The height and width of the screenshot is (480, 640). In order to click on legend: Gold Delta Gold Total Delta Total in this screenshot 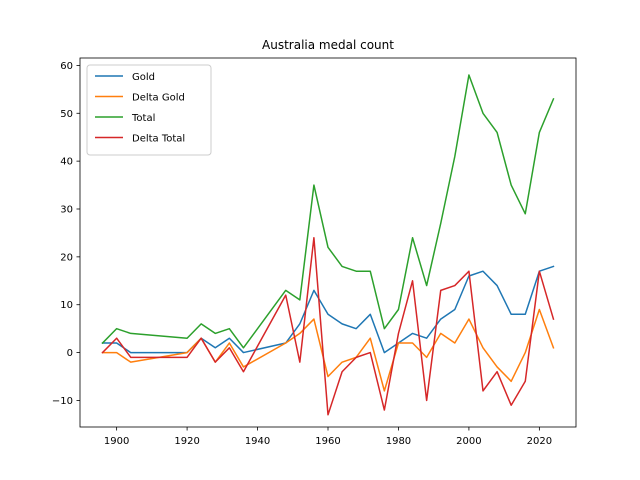, I will do `click(149, 110)`.